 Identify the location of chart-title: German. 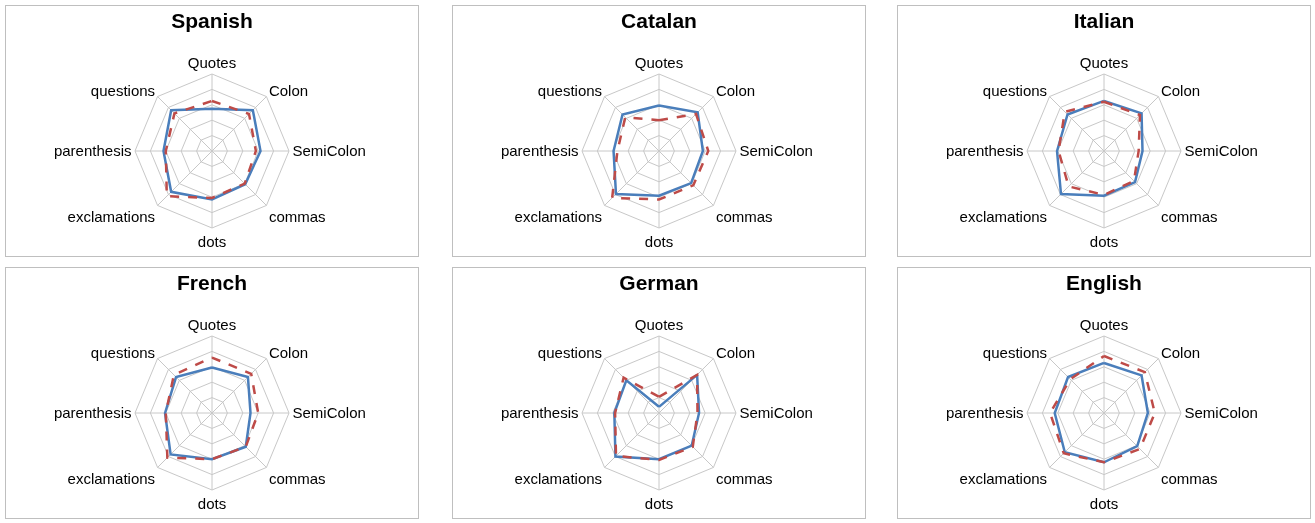
(659, 283).